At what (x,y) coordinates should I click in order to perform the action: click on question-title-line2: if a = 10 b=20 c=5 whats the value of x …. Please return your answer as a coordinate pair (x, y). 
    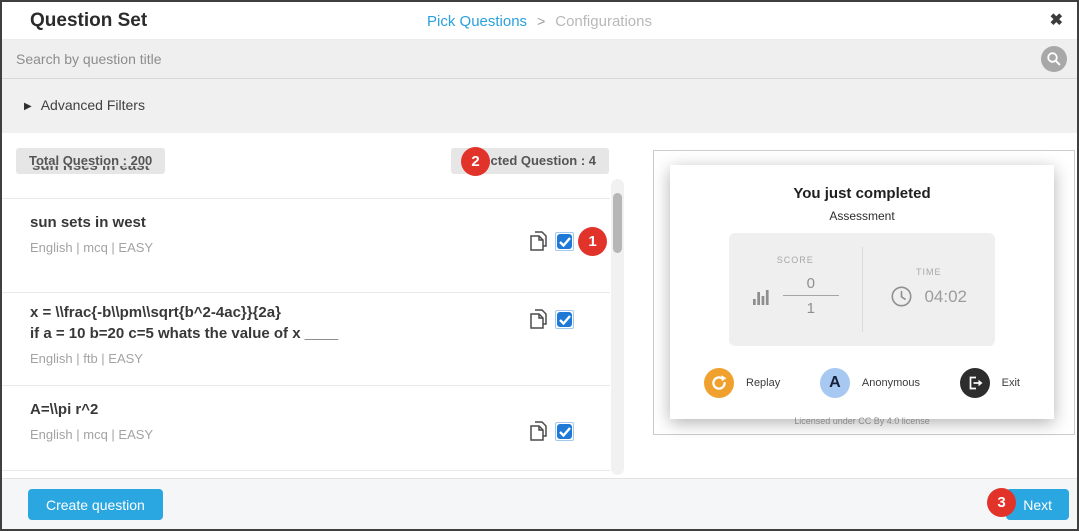
    Looking at the image, I should click on (184, 333).